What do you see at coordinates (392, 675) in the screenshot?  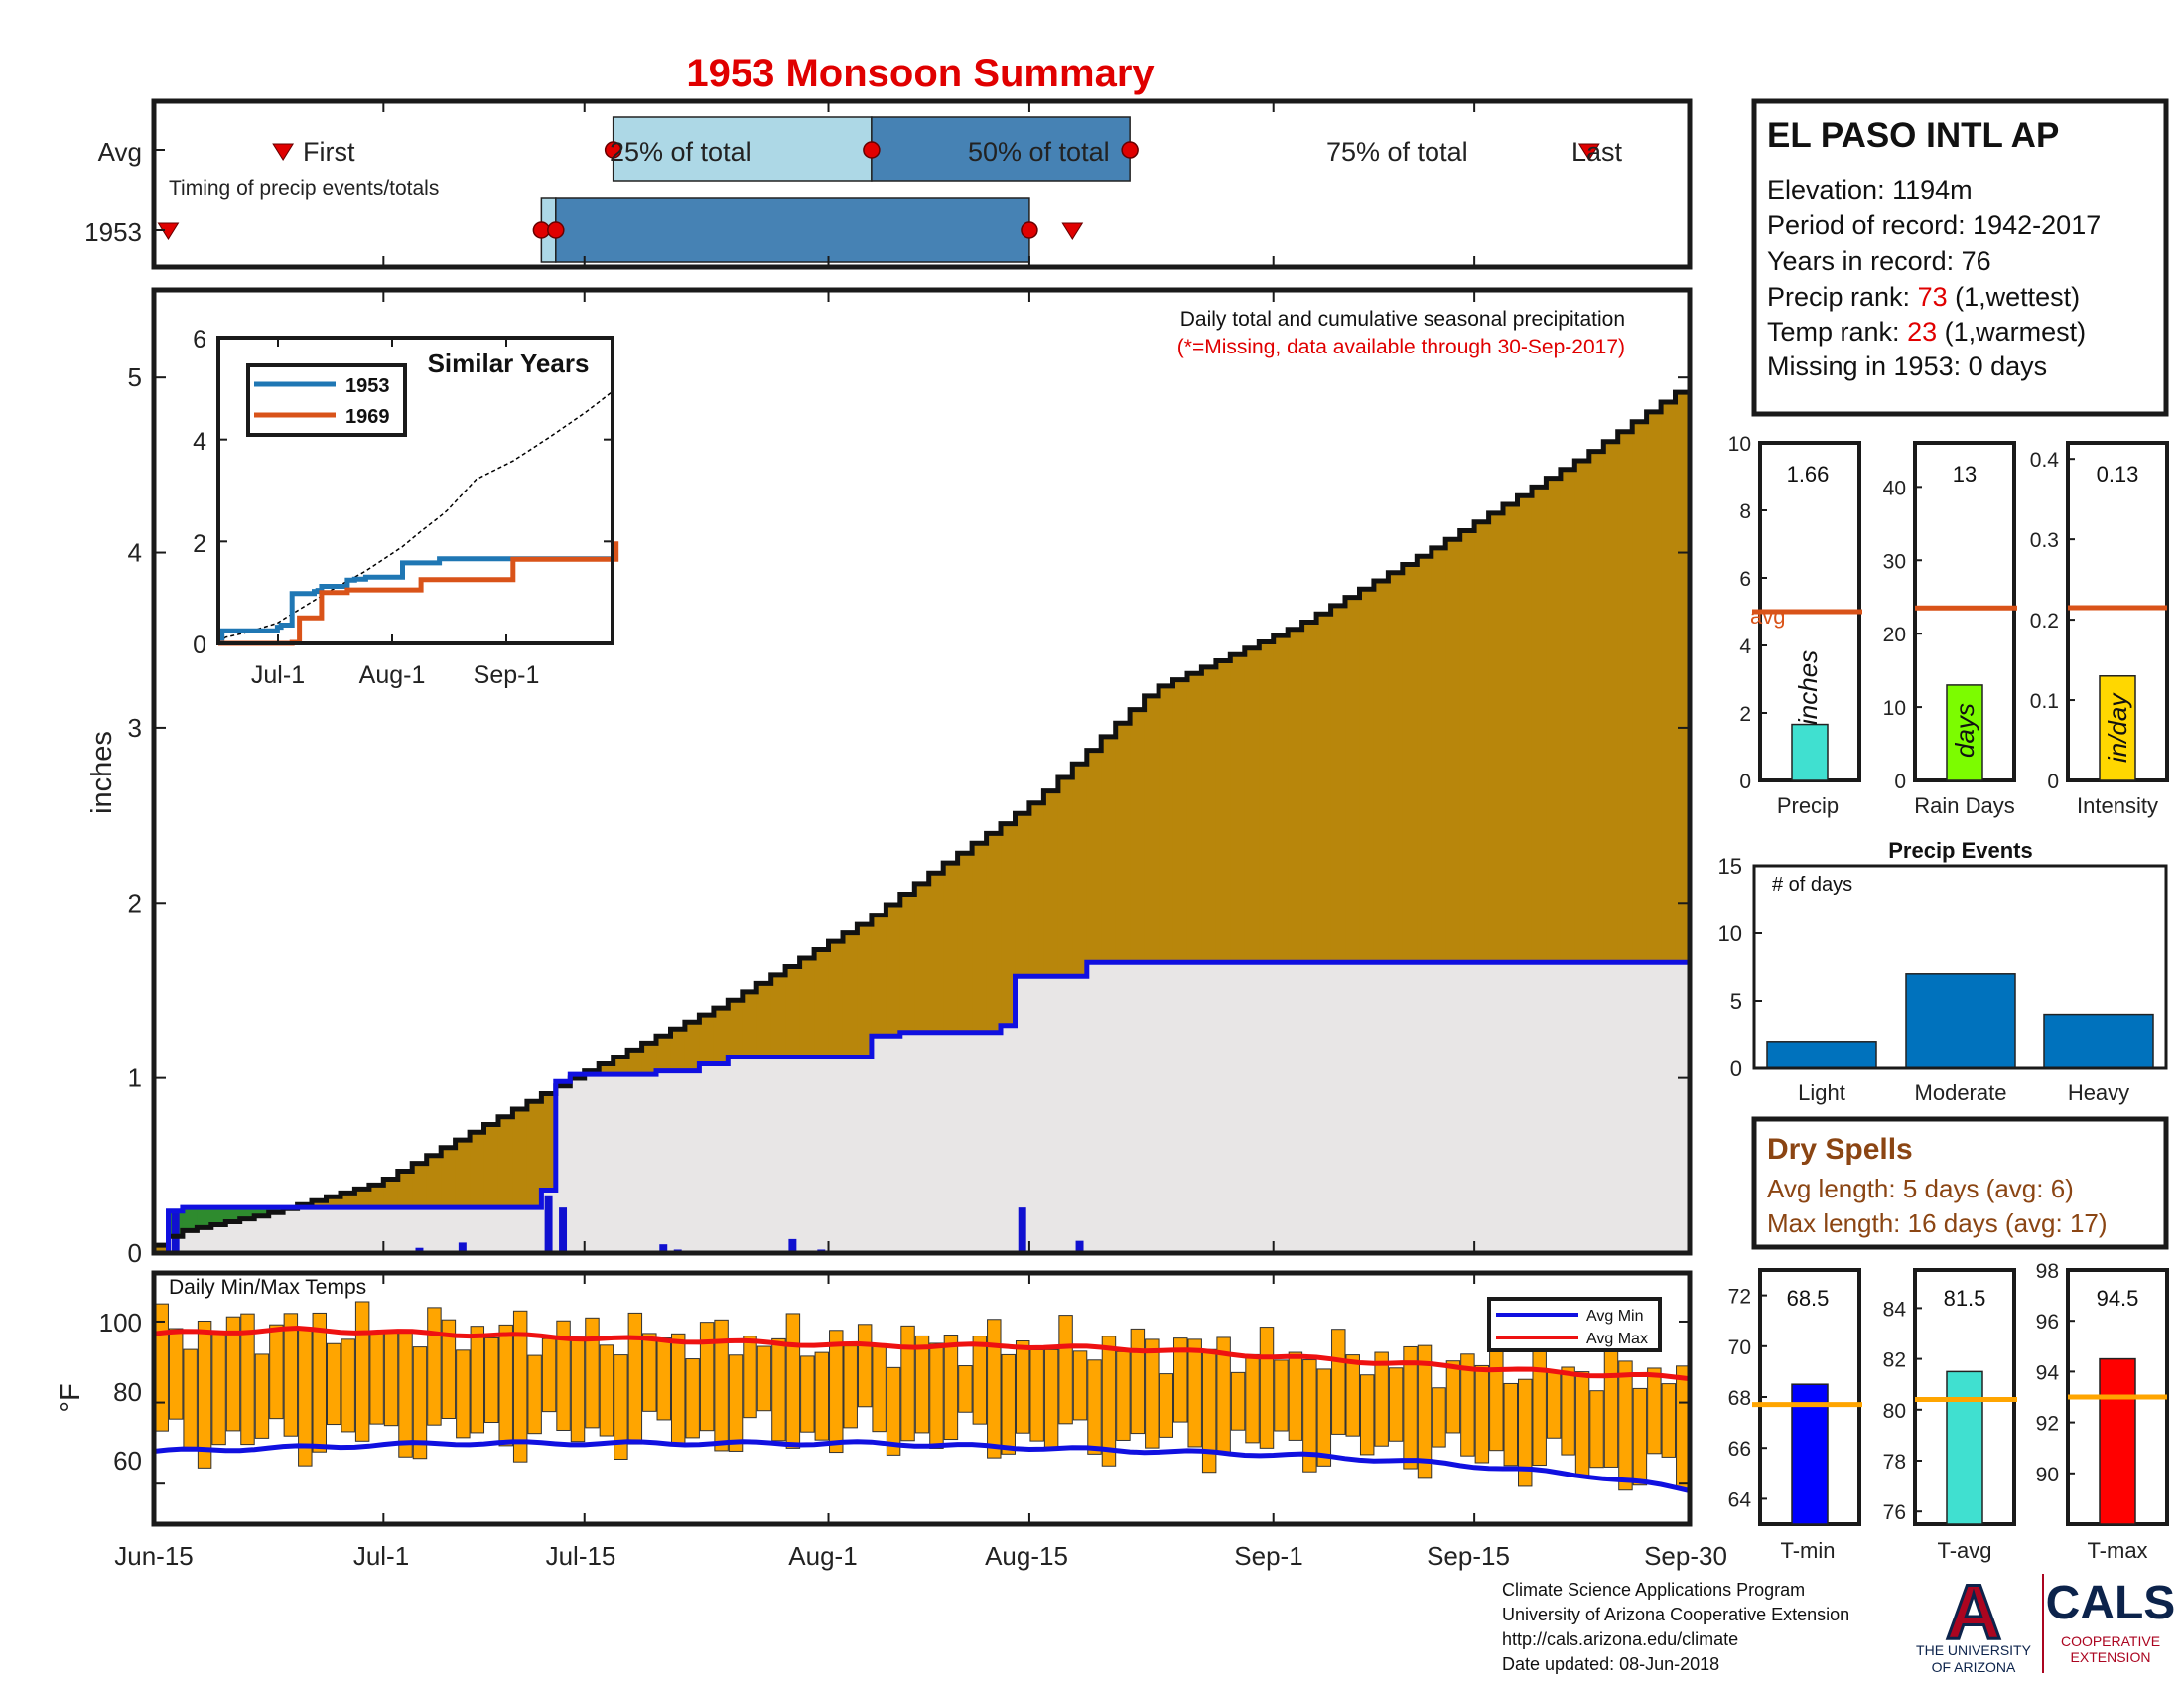 I see `inset-xtick-aug1: Aug-1` at bounding box center [392, 675].